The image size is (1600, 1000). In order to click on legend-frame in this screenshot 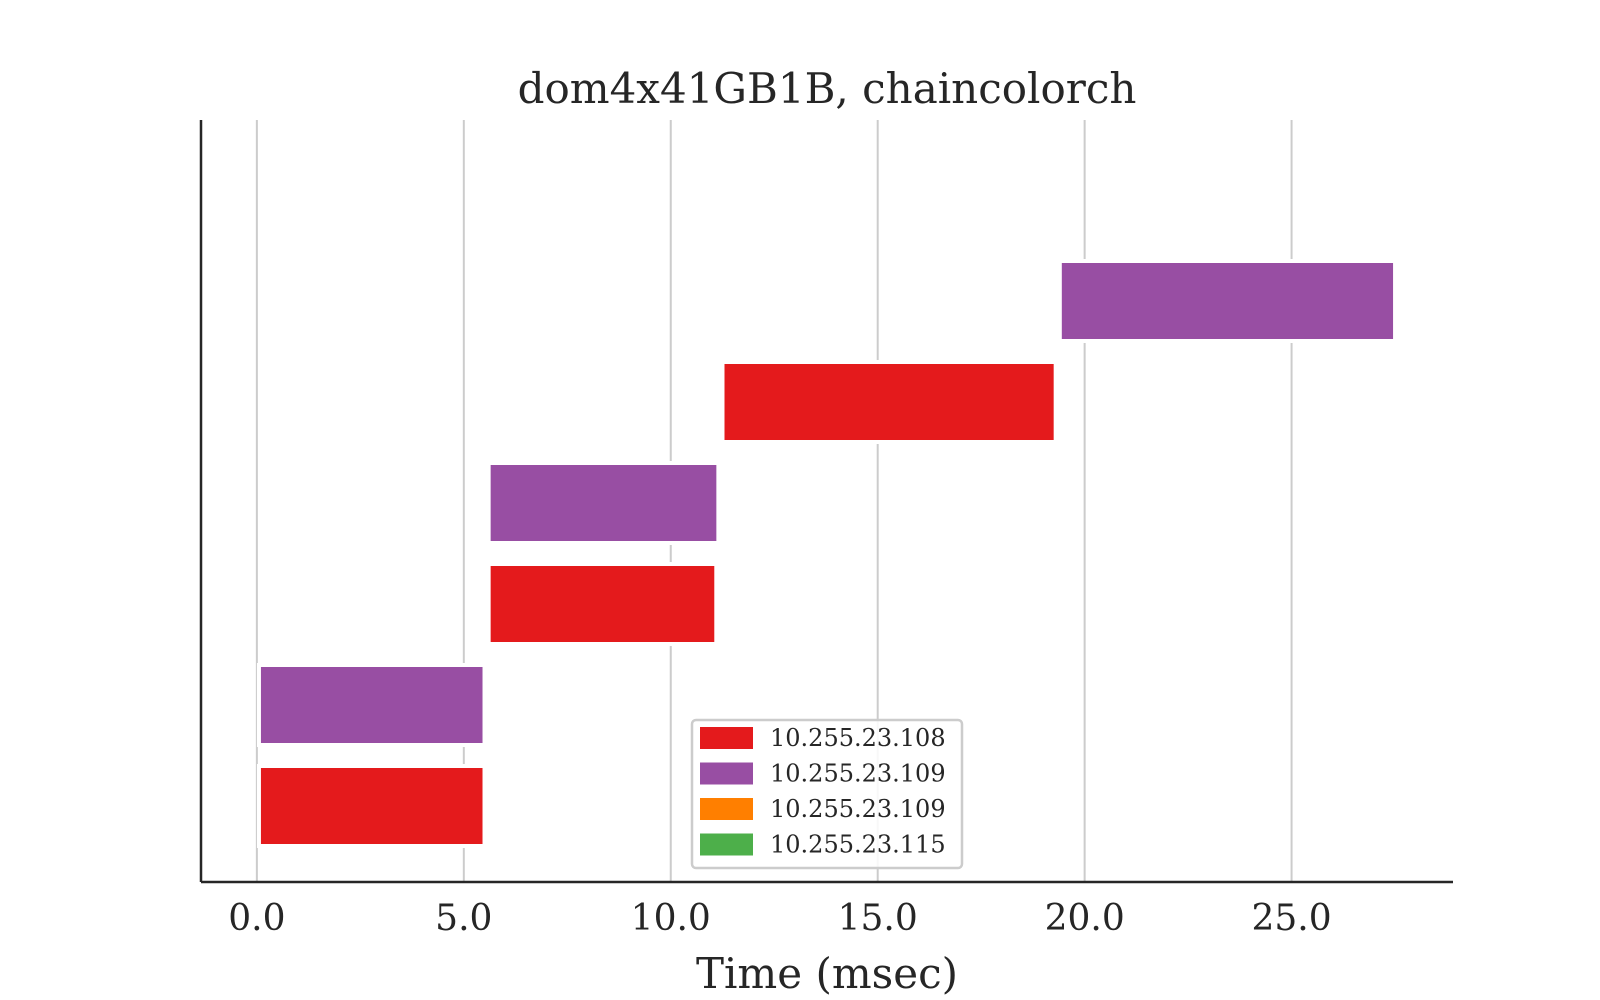, I will do `click(827, 794)`.